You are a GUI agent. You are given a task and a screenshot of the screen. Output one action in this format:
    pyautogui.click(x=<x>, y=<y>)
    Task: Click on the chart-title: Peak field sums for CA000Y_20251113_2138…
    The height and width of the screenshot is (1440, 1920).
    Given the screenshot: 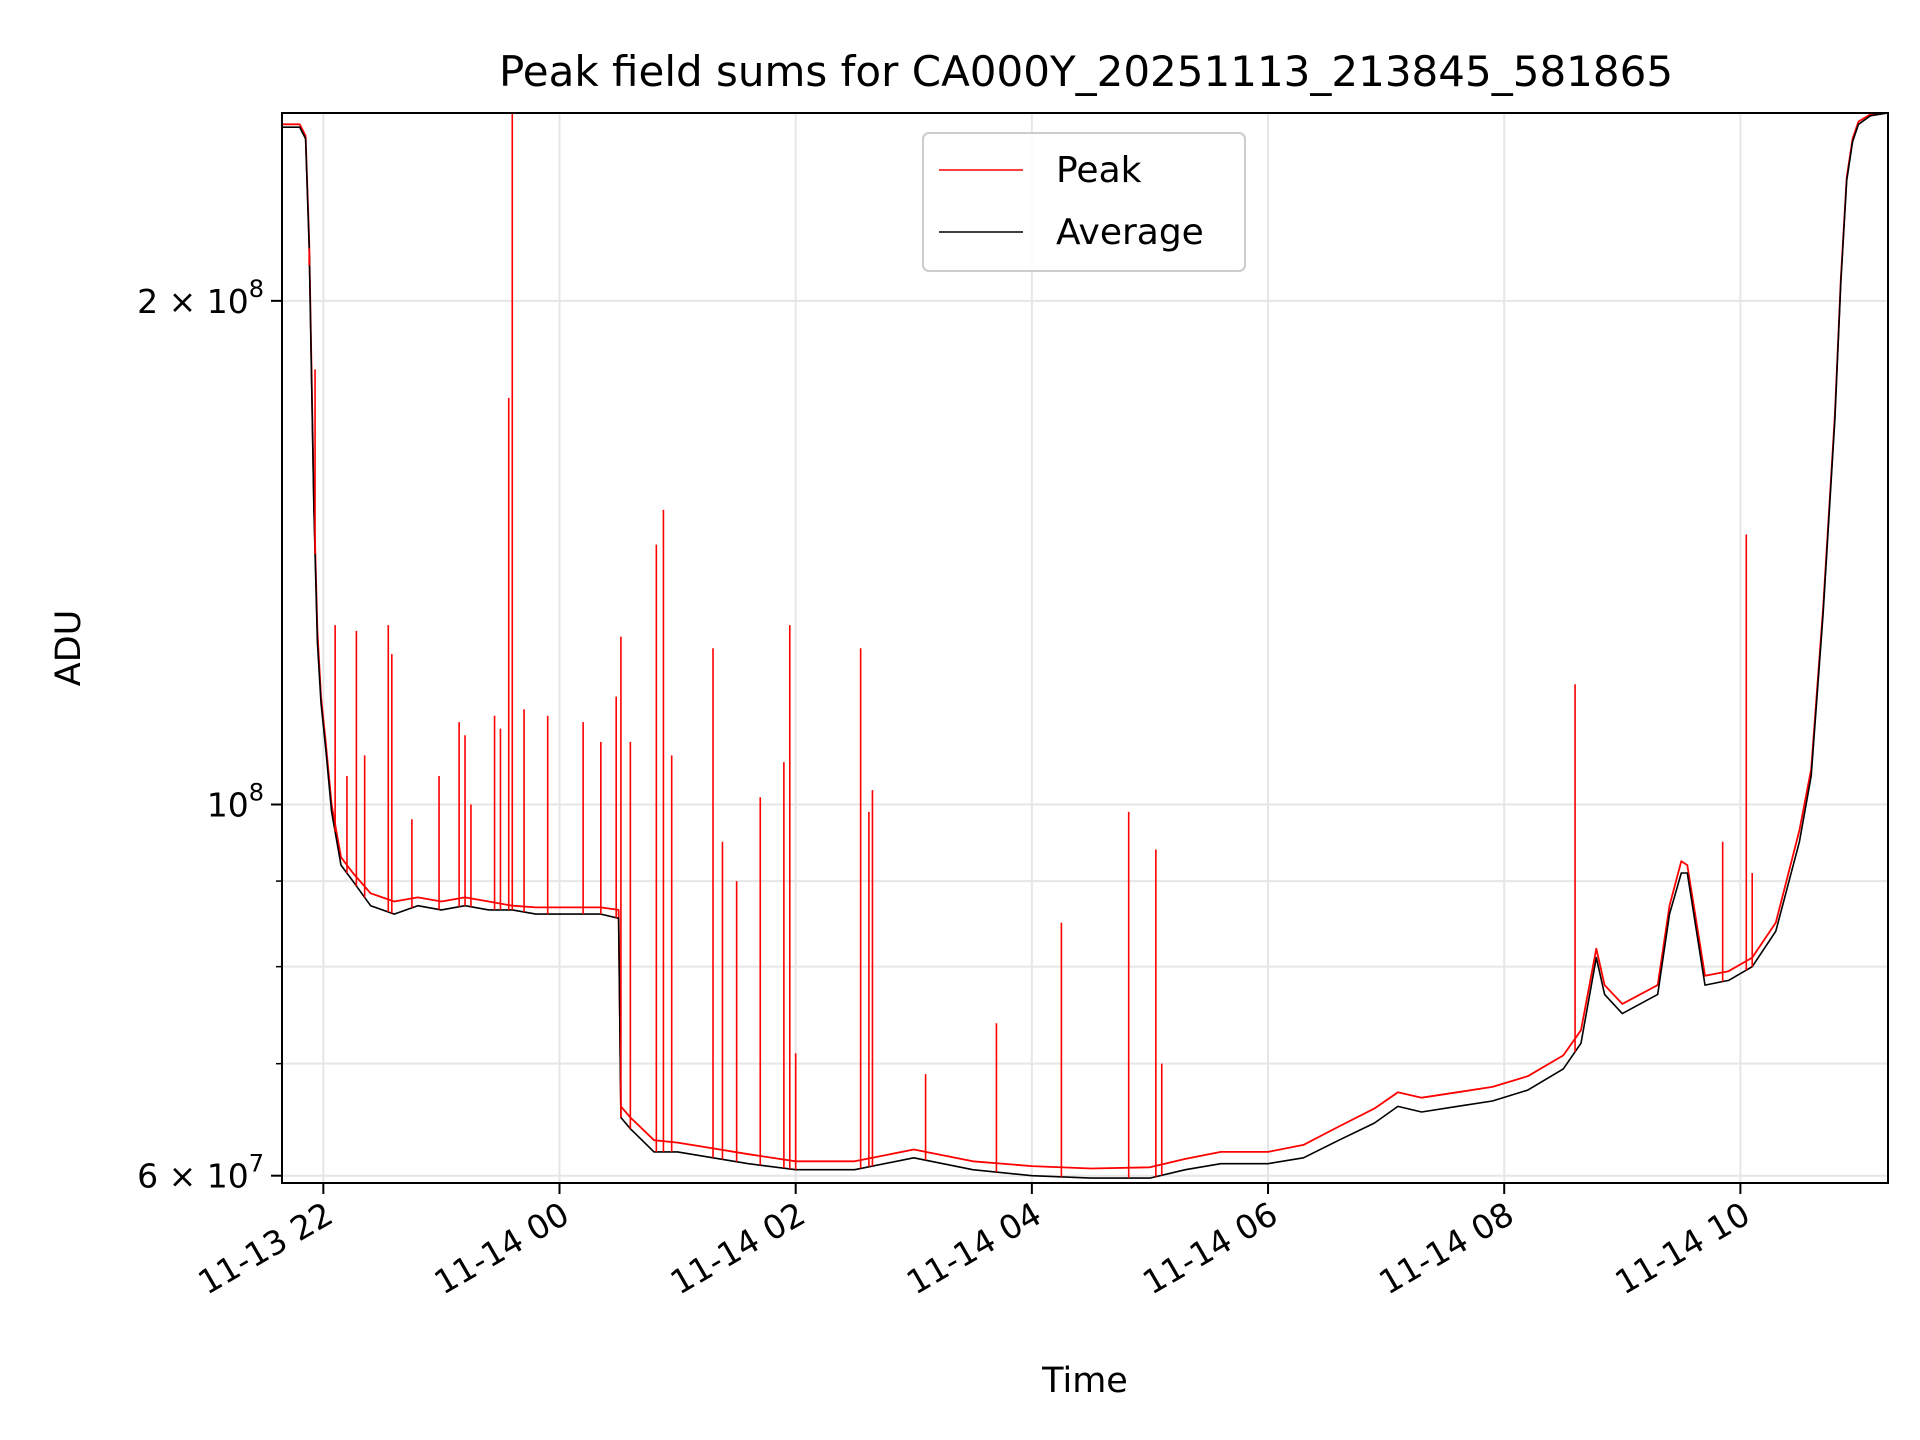 What is the action you would take?
    pyautogui.click(x=1086, y=71)
    